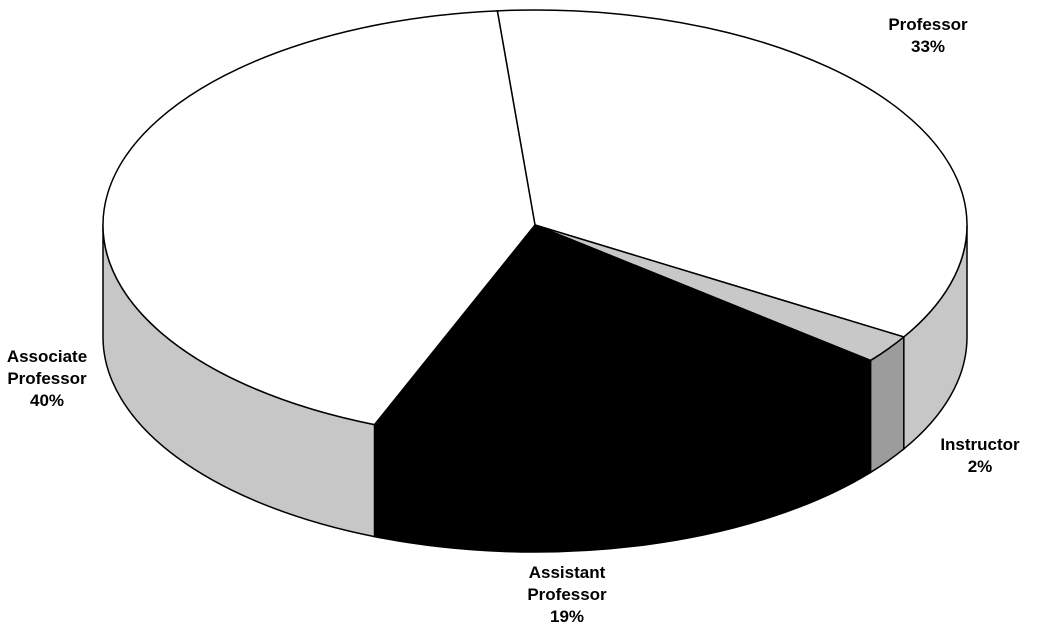 The width and height of the screenshot is (1038, 637). I want to click on slice-label: Associate Professor 40%, so click(56, 379).